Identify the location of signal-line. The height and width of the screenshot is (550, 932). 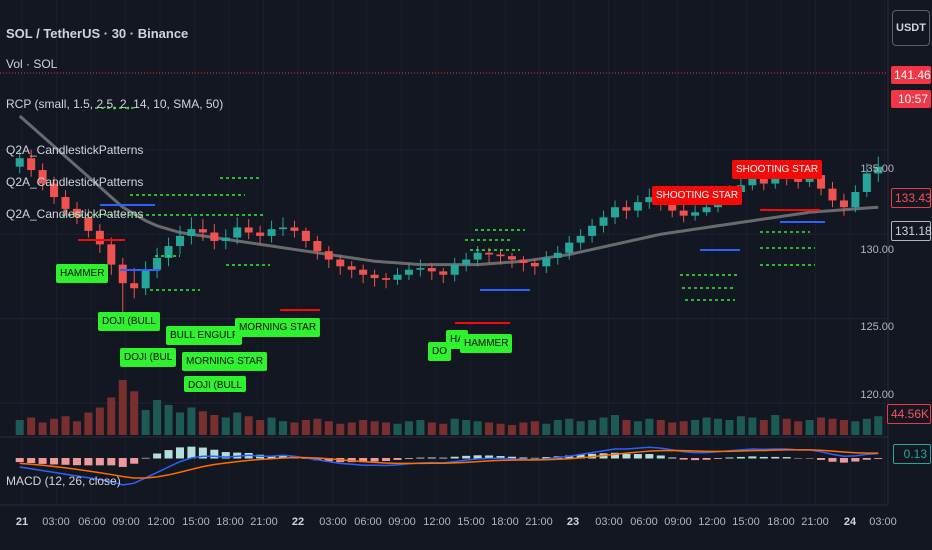
(449, 464).